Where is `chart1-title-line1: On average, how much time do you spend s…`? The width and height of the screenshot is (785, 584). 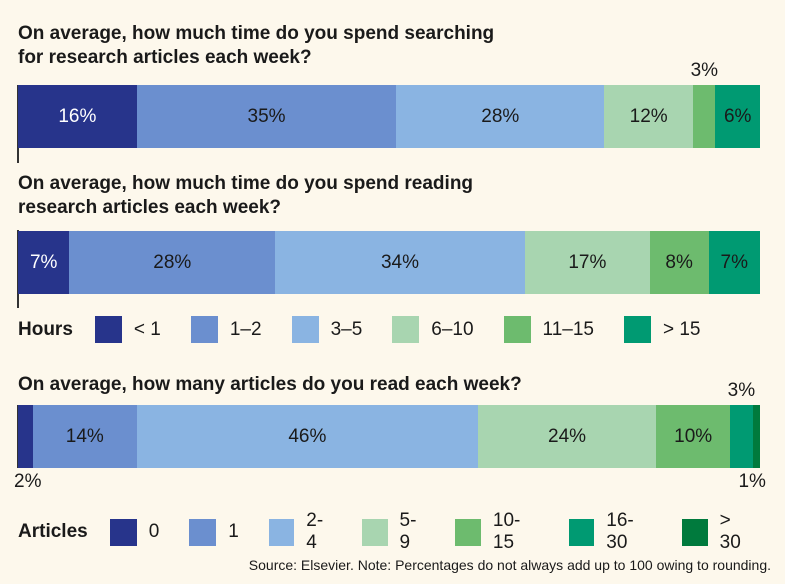 chart1-title-line1: On average, how much time do you spend s… is located at coordinates (256, 33).